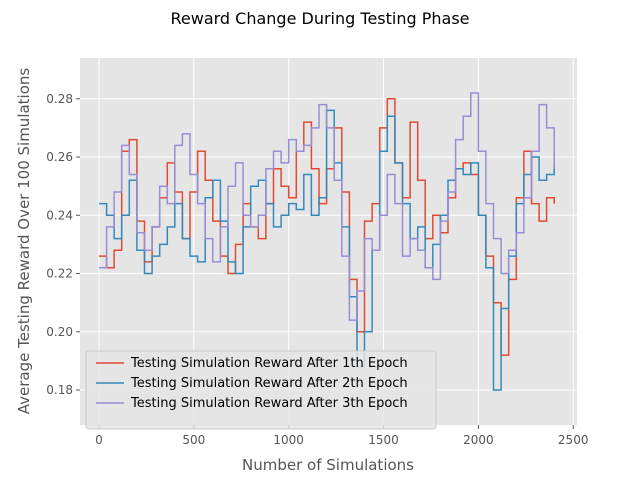  I want to click on x-tick-label: 500, so click(193, 440).